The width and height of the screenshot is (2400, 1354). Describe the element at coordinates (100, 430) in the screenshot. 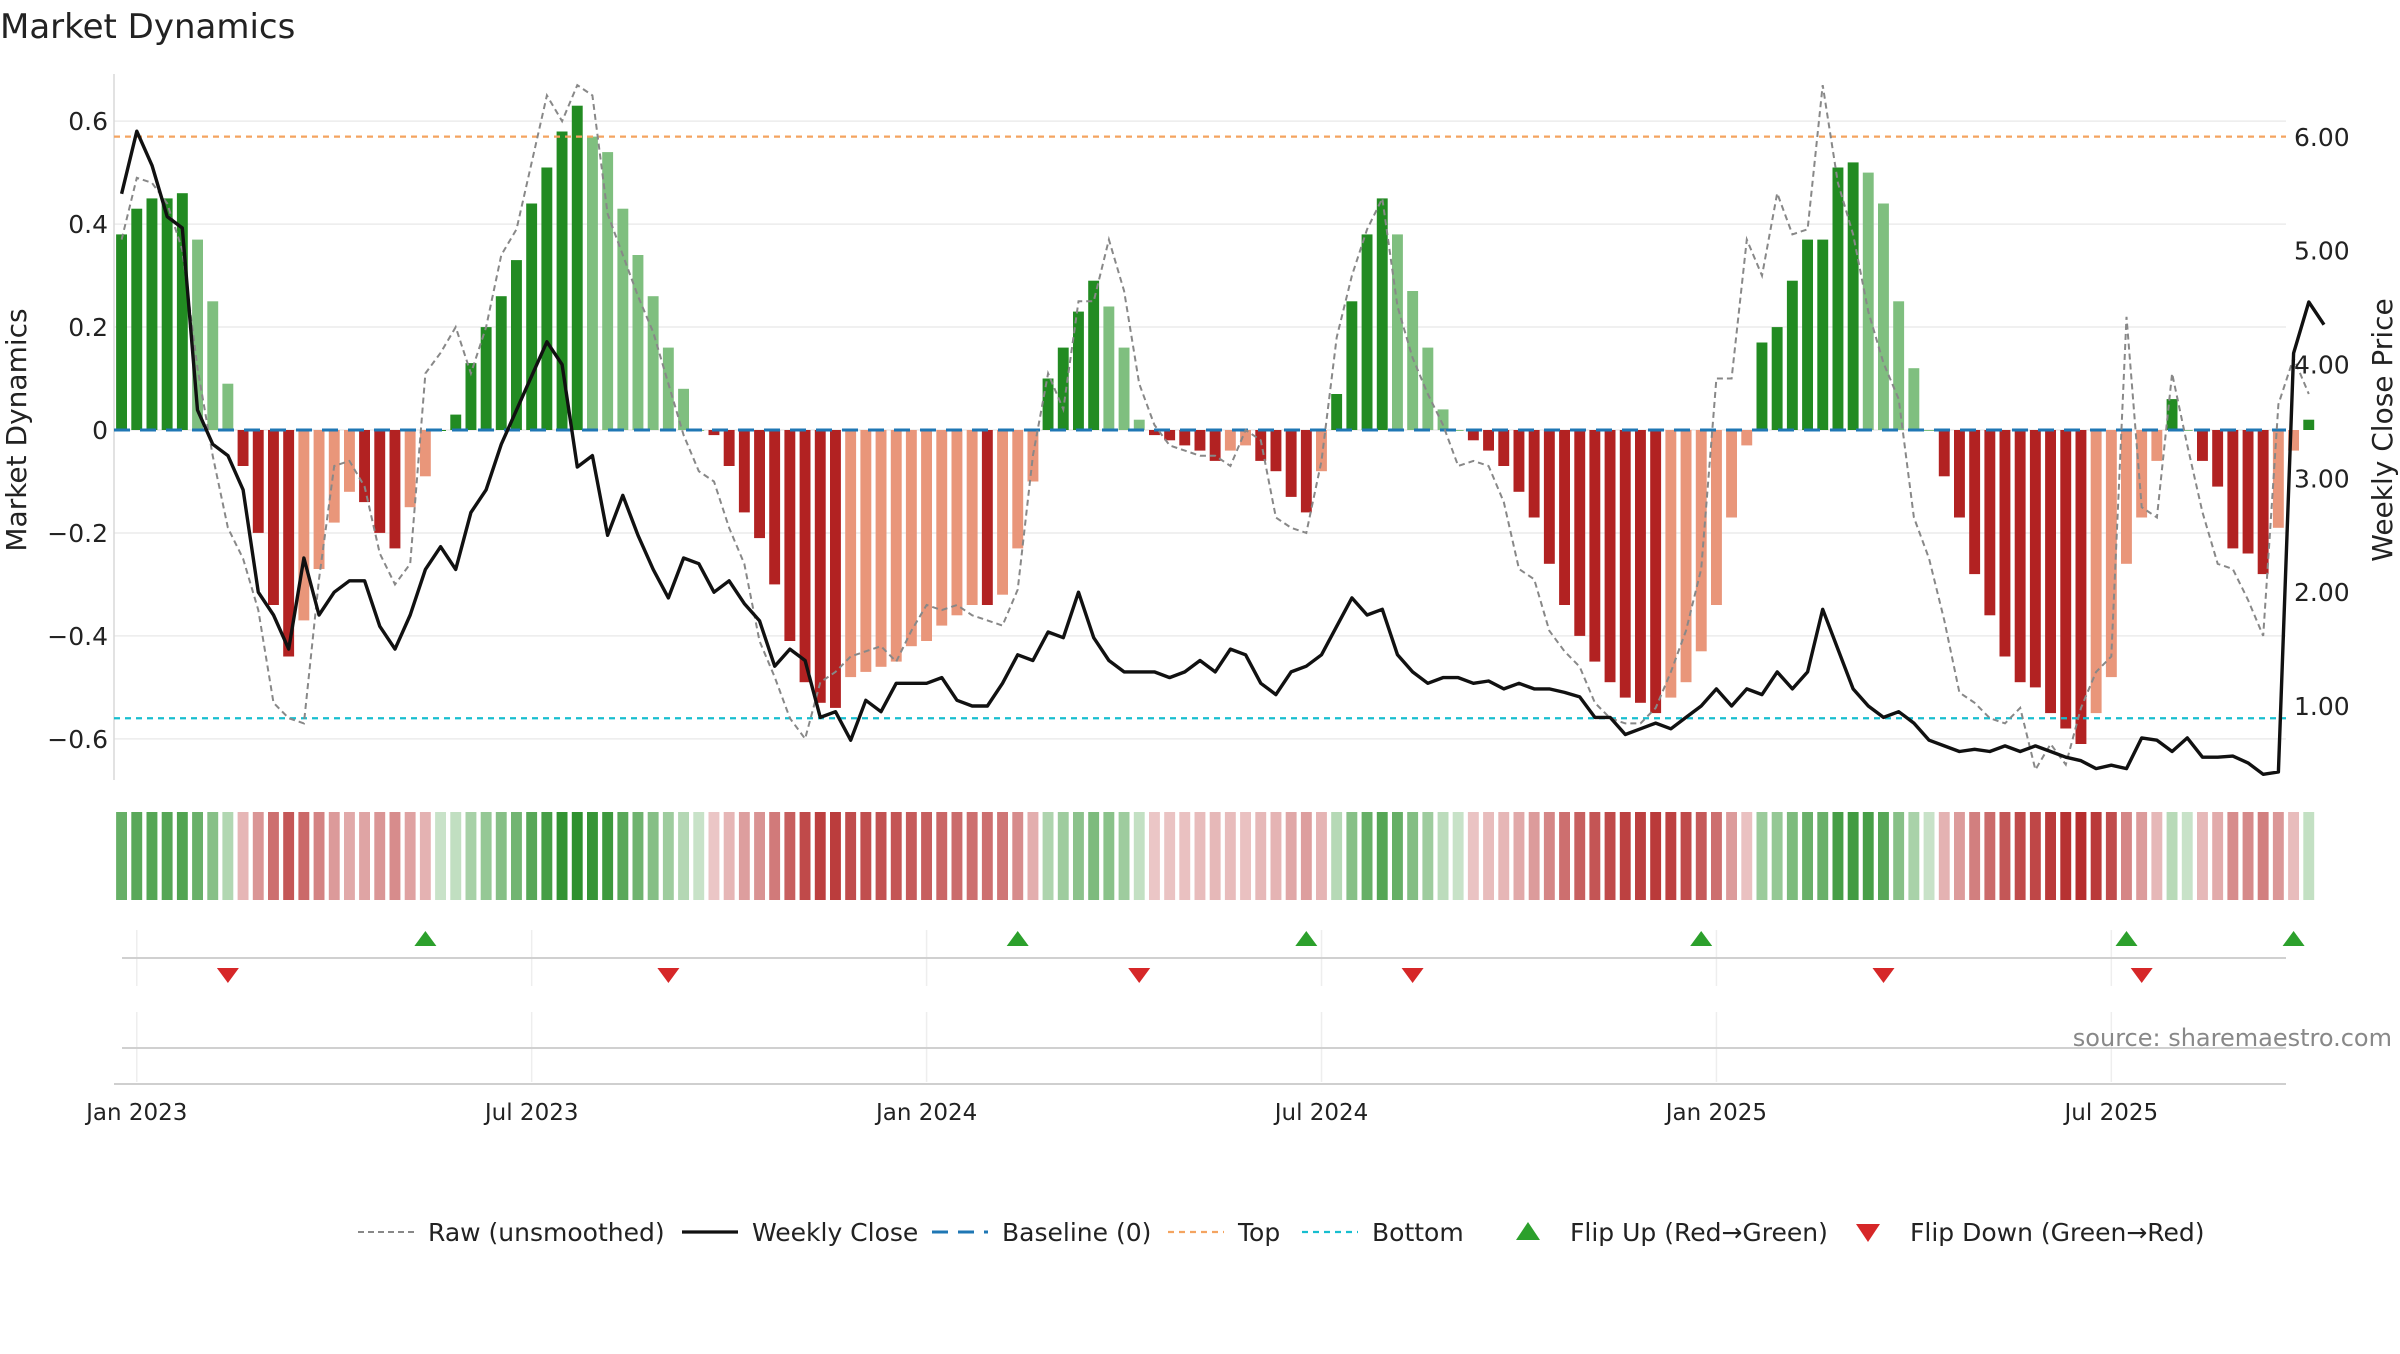

I see `y-tick-label: 0` at that location.